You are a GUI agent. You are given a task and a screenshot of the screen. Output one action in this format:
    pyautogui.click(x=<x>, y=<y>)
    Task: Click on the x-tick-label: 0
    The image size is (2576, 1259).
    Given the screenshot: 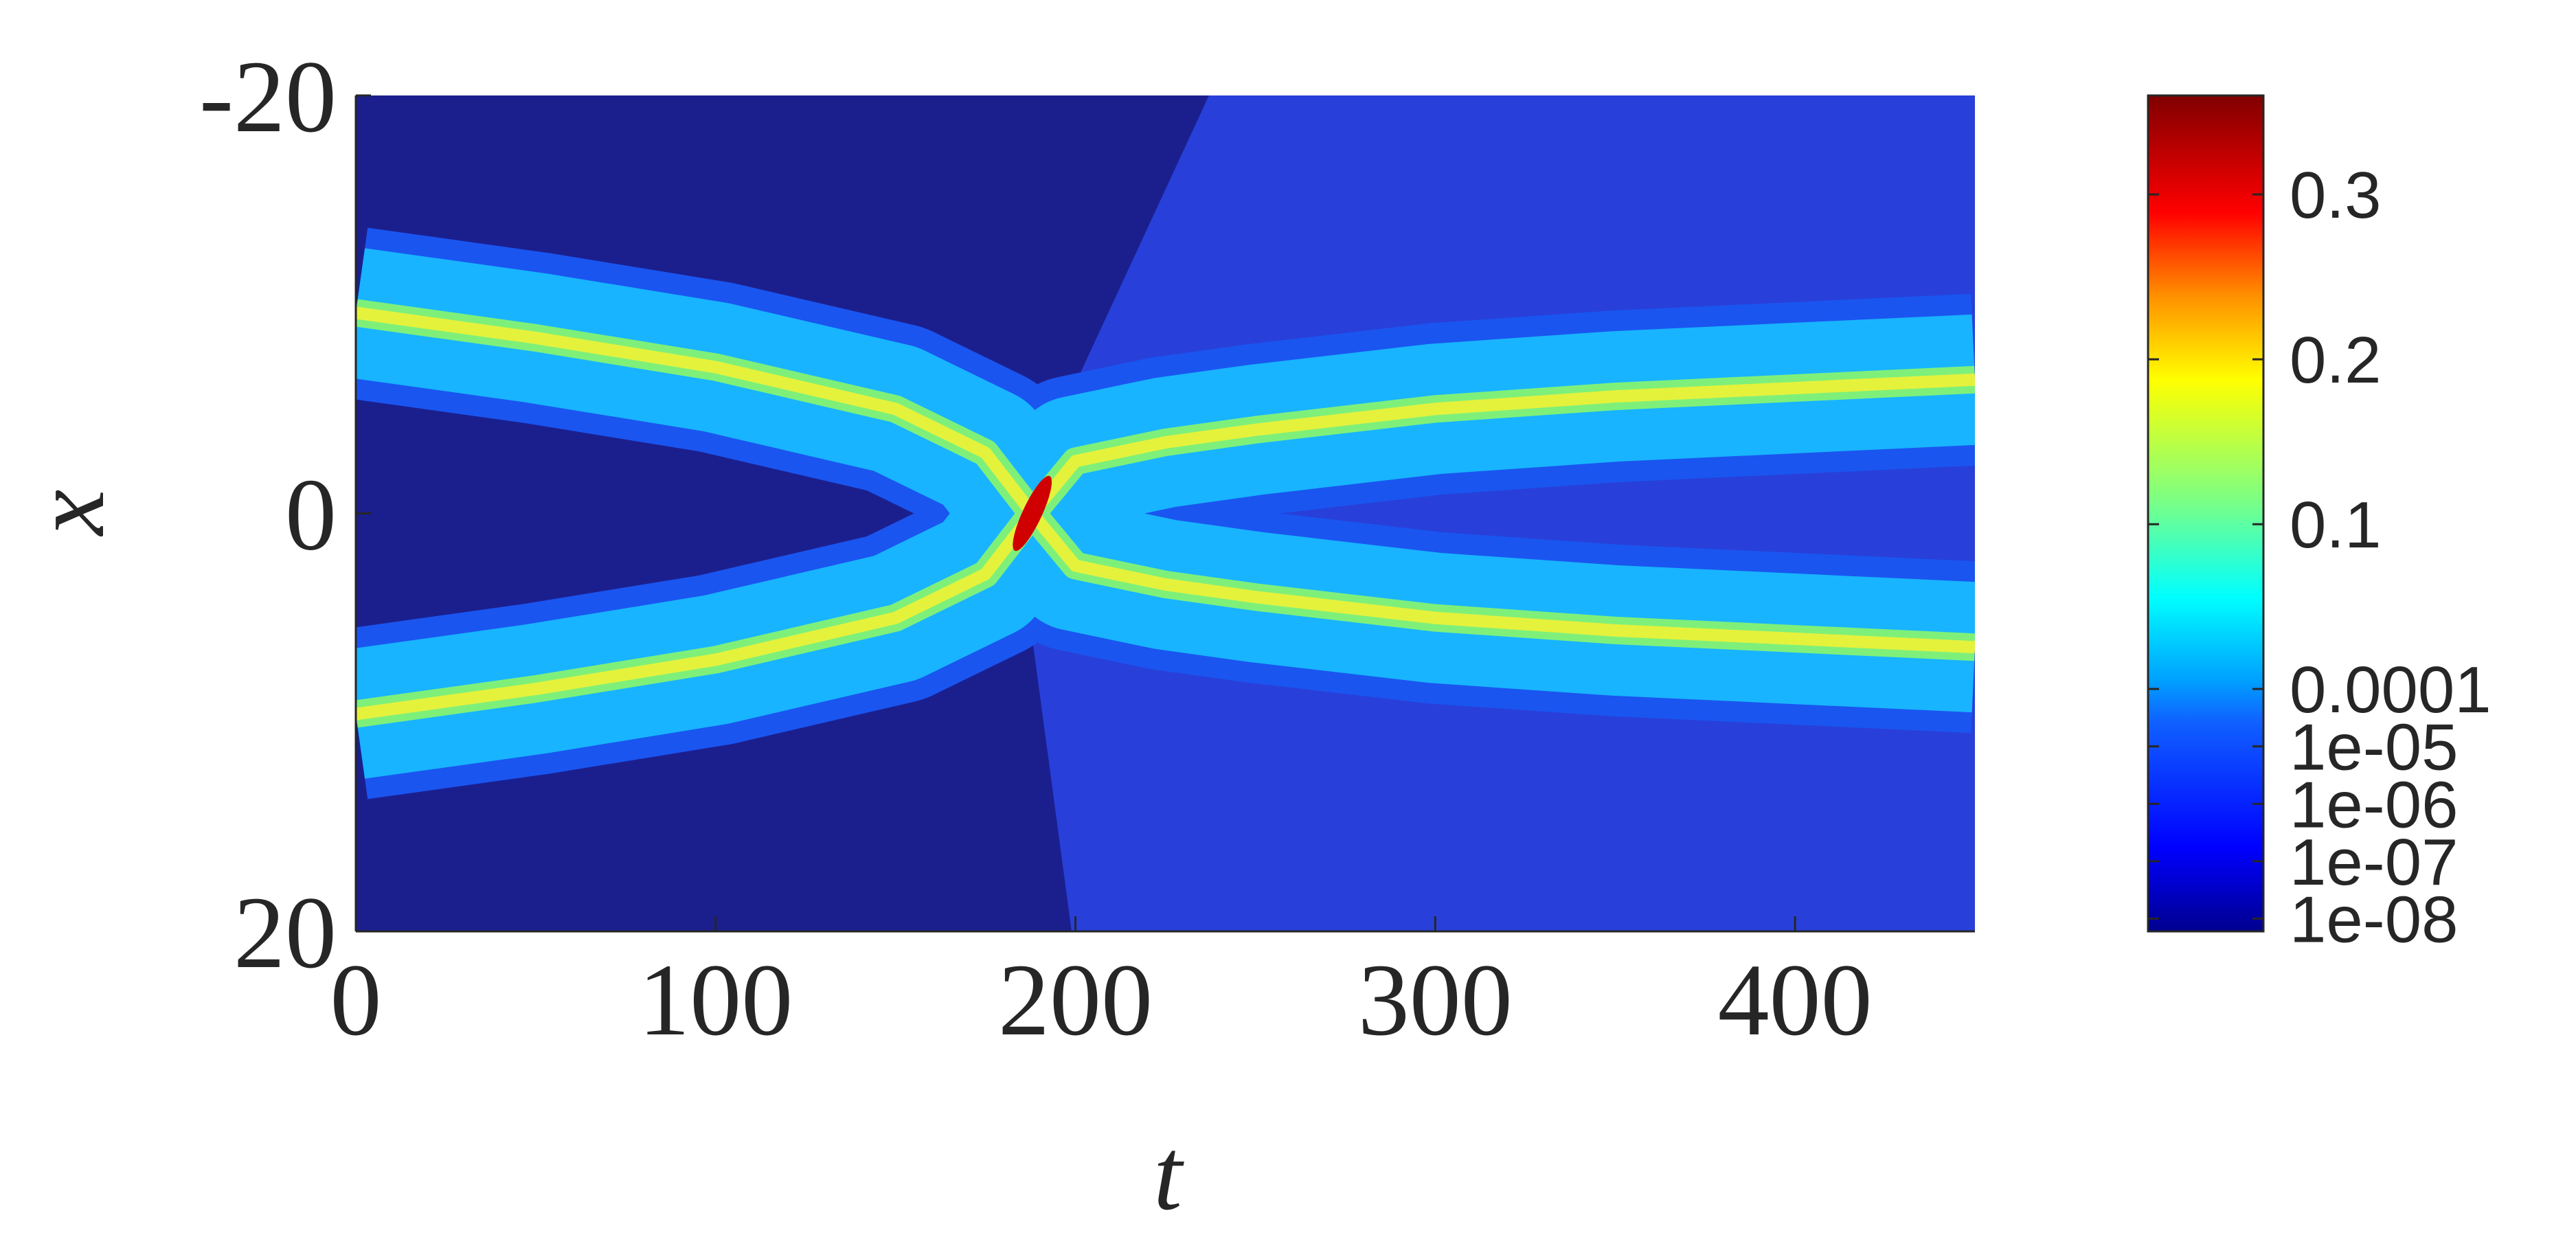 What is the action you would take?
    pyautogui.click(x=356, y=1000)
    